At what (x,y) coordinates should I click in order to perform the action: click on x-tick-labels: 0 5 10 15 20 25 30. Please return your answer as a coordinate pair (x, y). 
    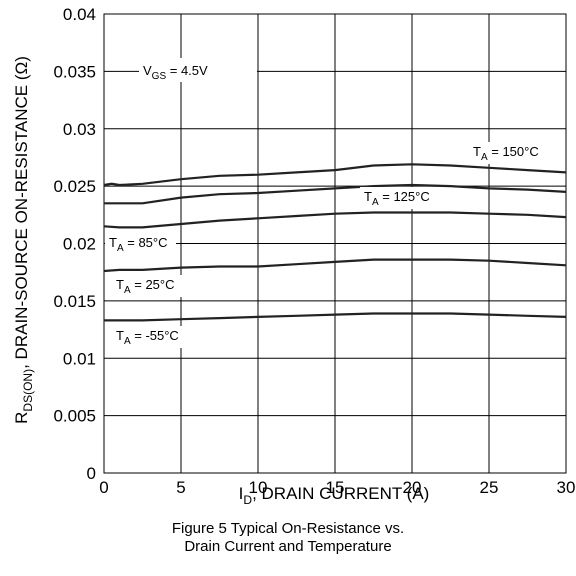
    Looking at the image, I should click on (337, 487).